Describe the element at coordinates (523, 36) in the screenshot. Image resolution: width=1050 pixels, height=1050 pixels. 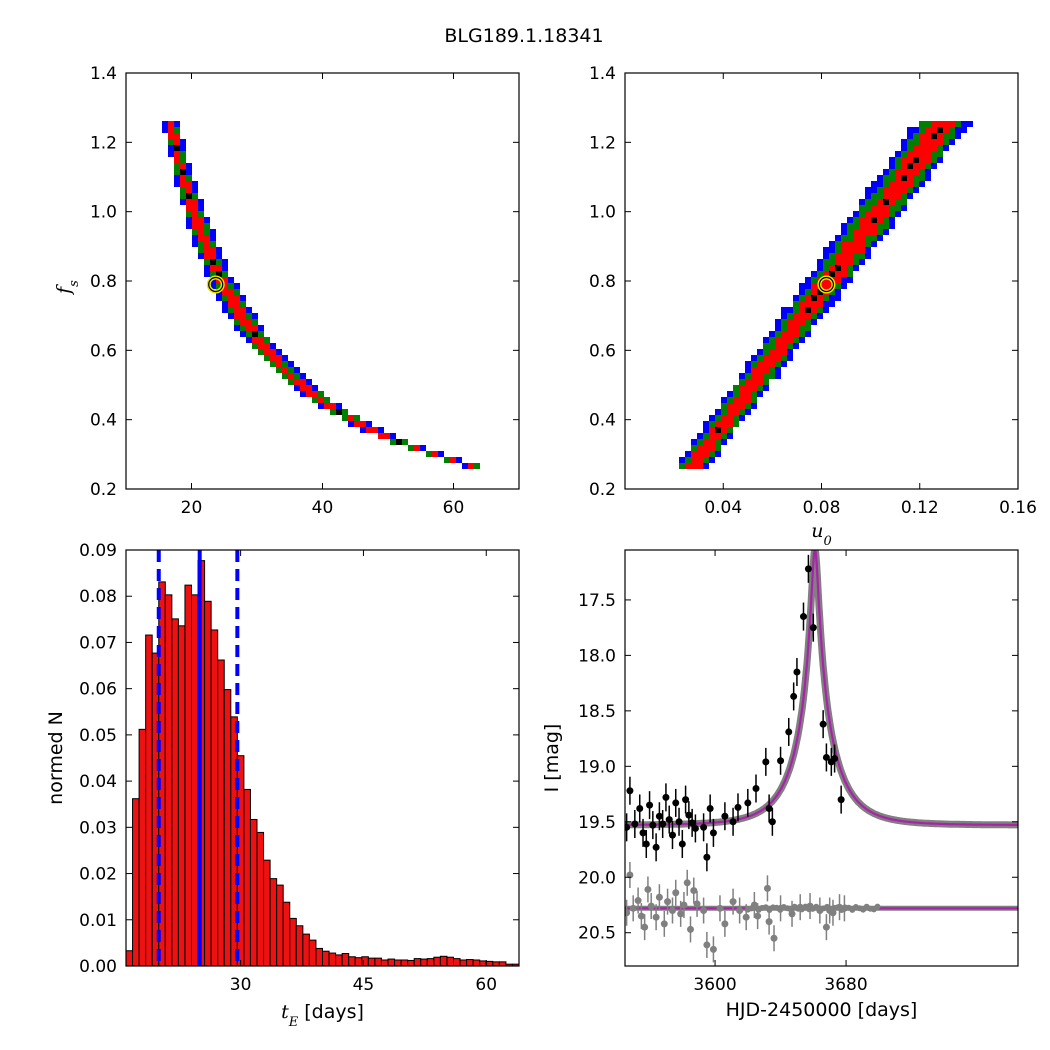
I see `figure-title: BLG189.1.18341` at that location.